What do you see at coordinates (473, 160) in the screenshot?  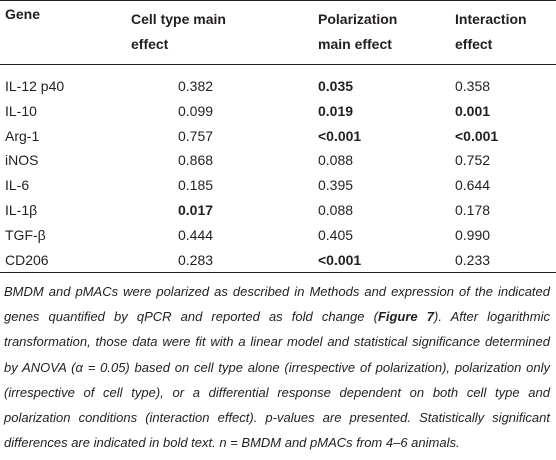 I see `p-value: 0.752` at bounding box center [473, 160].